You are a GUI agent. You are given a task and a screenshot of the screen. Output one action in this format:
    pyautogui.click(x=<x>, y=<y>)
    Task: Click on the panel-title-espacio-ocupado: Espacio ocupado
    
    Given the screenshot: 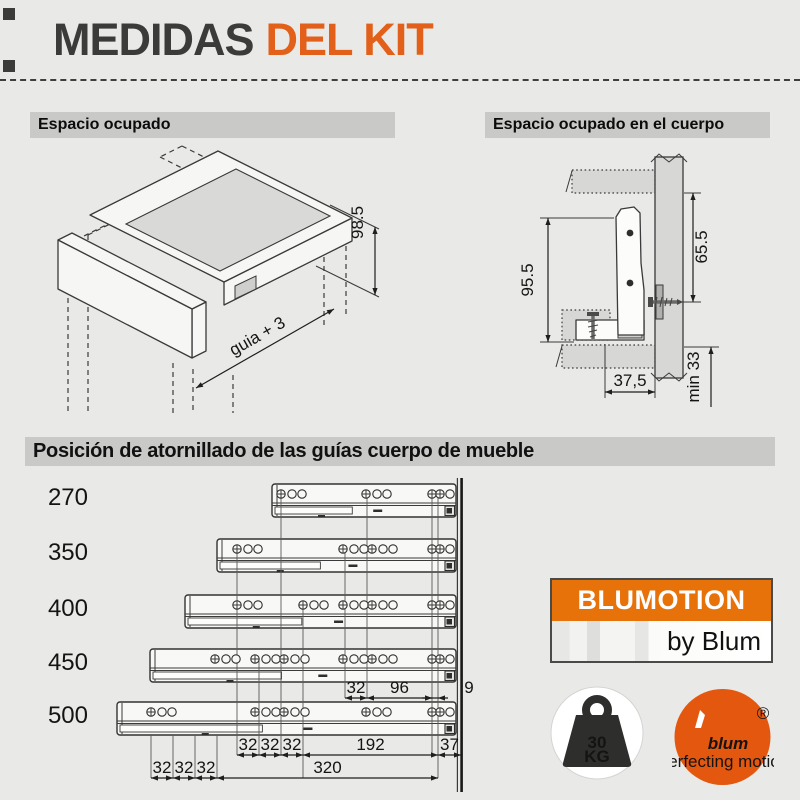 What is the action you would take?
    pyautogui.click(x=212, y=125)
    